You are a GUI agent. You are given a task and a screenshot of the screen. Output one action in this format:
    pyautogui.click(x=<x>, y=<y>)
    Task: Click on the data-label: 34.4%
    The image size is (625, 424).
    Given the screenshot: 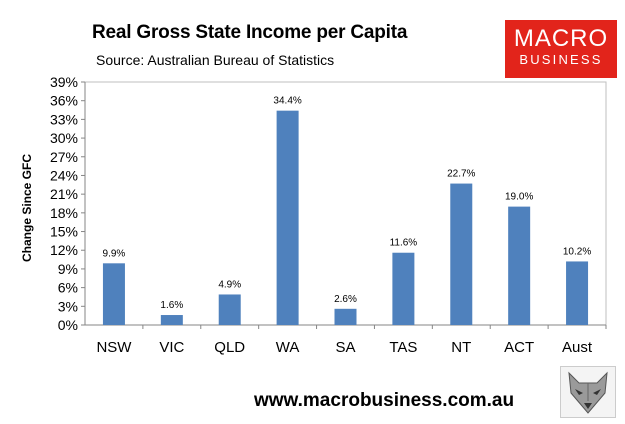 What is the action you would take?
    pyautogui.click(x=287, y=101)
    